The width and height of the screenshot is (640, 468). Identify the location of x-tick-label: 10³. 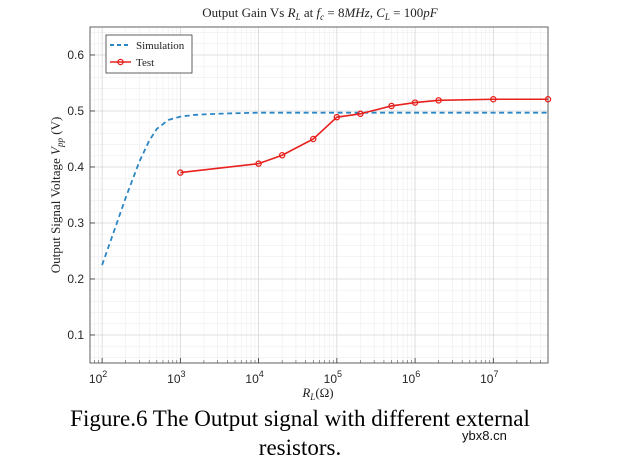
(176, 377).